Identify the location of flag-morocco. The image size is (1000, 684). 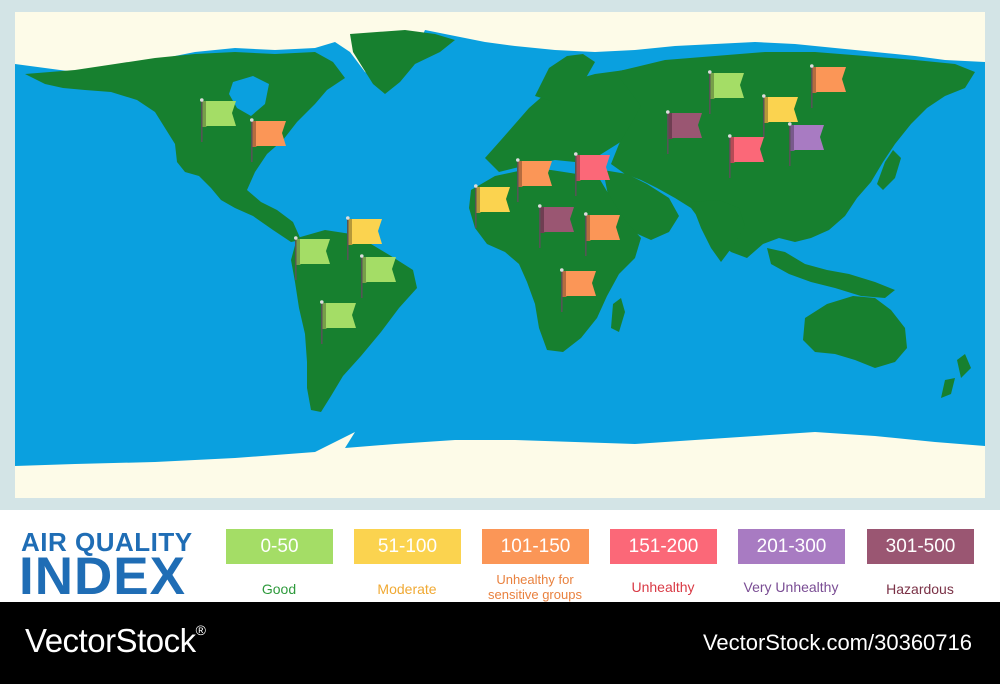
(534, 180).